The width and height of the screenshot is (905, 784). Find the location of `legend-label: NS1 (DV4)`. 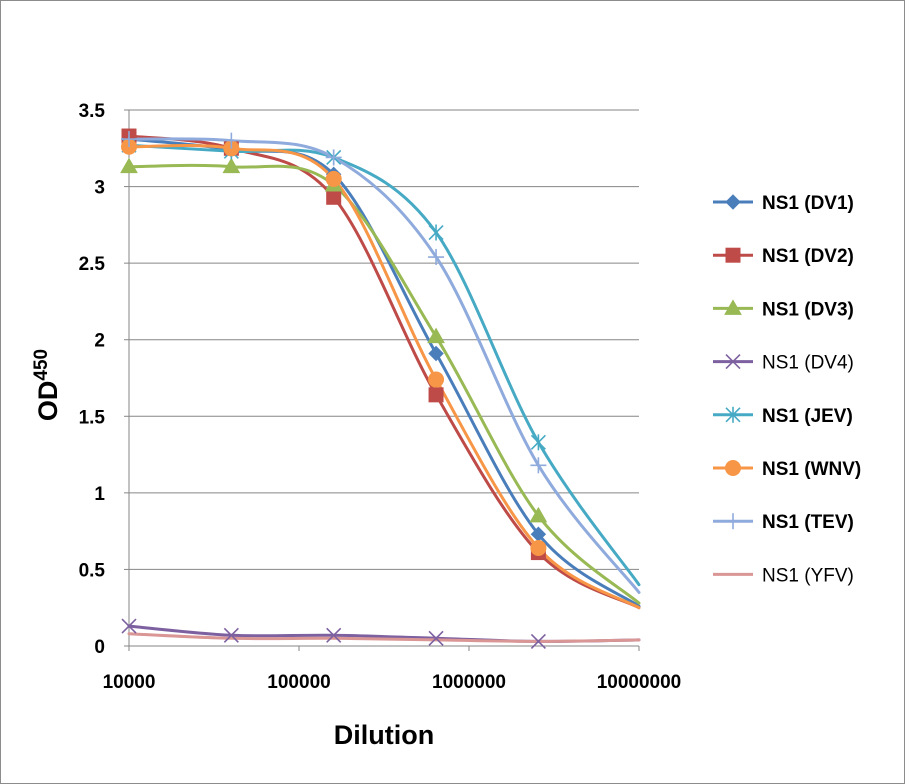

legend-label: NS1 (DV4) is located at coordinates (808, 363).